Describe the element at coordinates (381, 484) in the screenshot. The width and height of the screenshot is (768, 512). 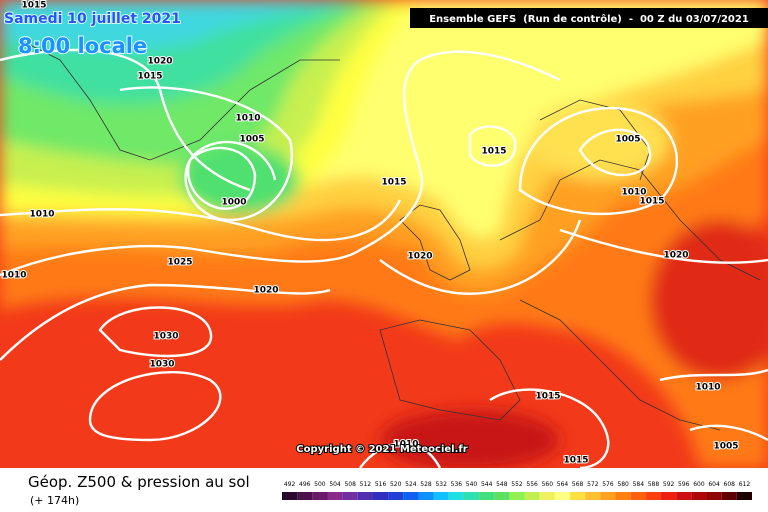
I see `scale-label: 516` at that location.